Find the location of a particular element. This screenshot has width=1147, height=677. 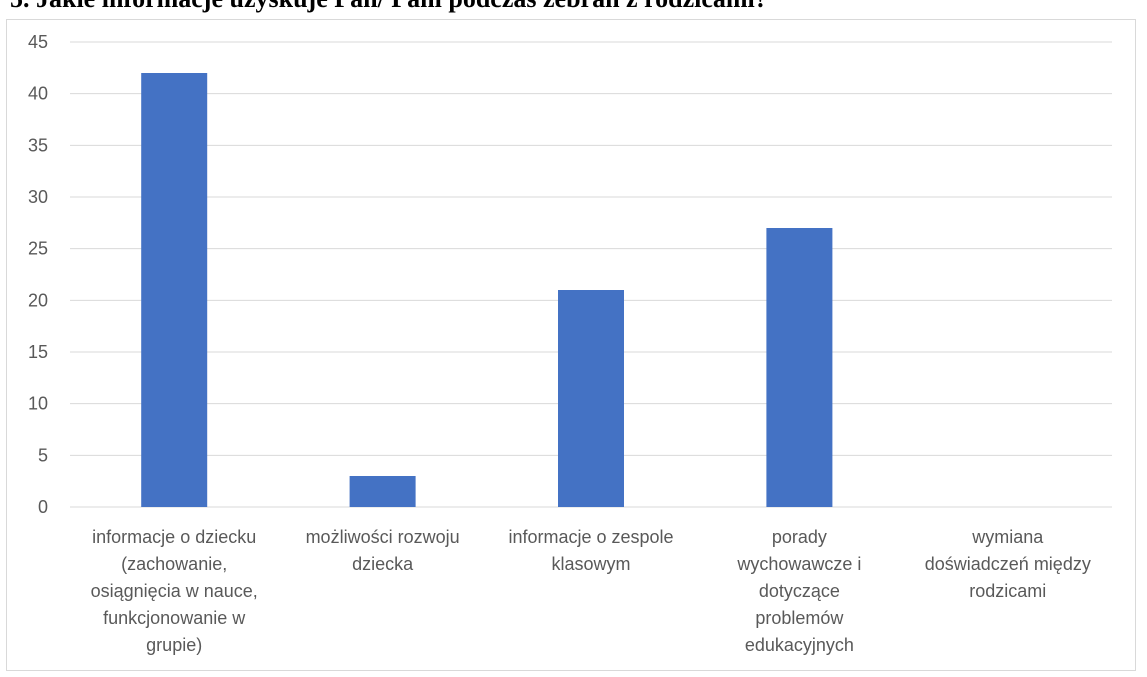

y-tick-label: 5 is located at coordinates (43, 455).